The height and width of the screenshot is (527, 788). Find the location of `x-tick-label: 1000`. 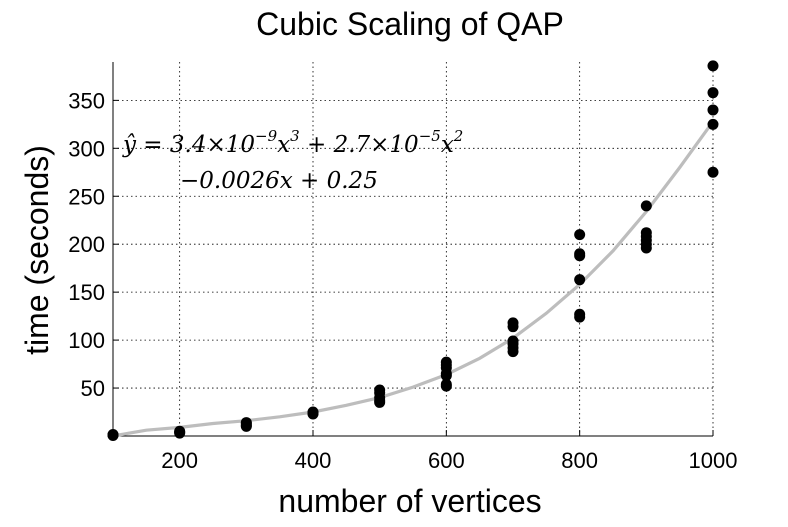

x-tick-label: 1000 is located at coordinates (713, 460).